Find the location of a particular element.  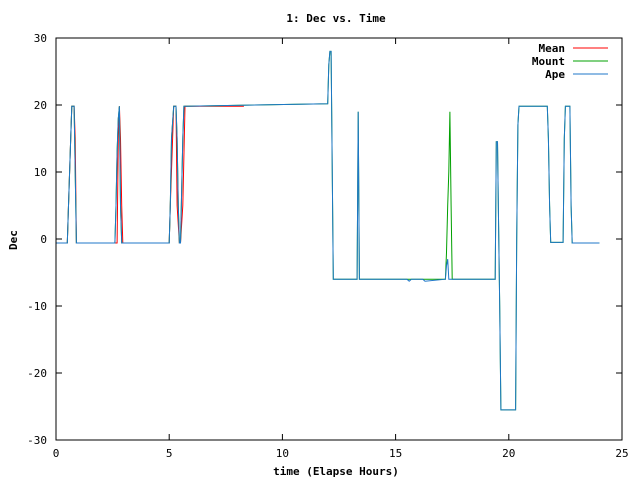

x-tick-label: 0 is located at coordinates (56, 453).